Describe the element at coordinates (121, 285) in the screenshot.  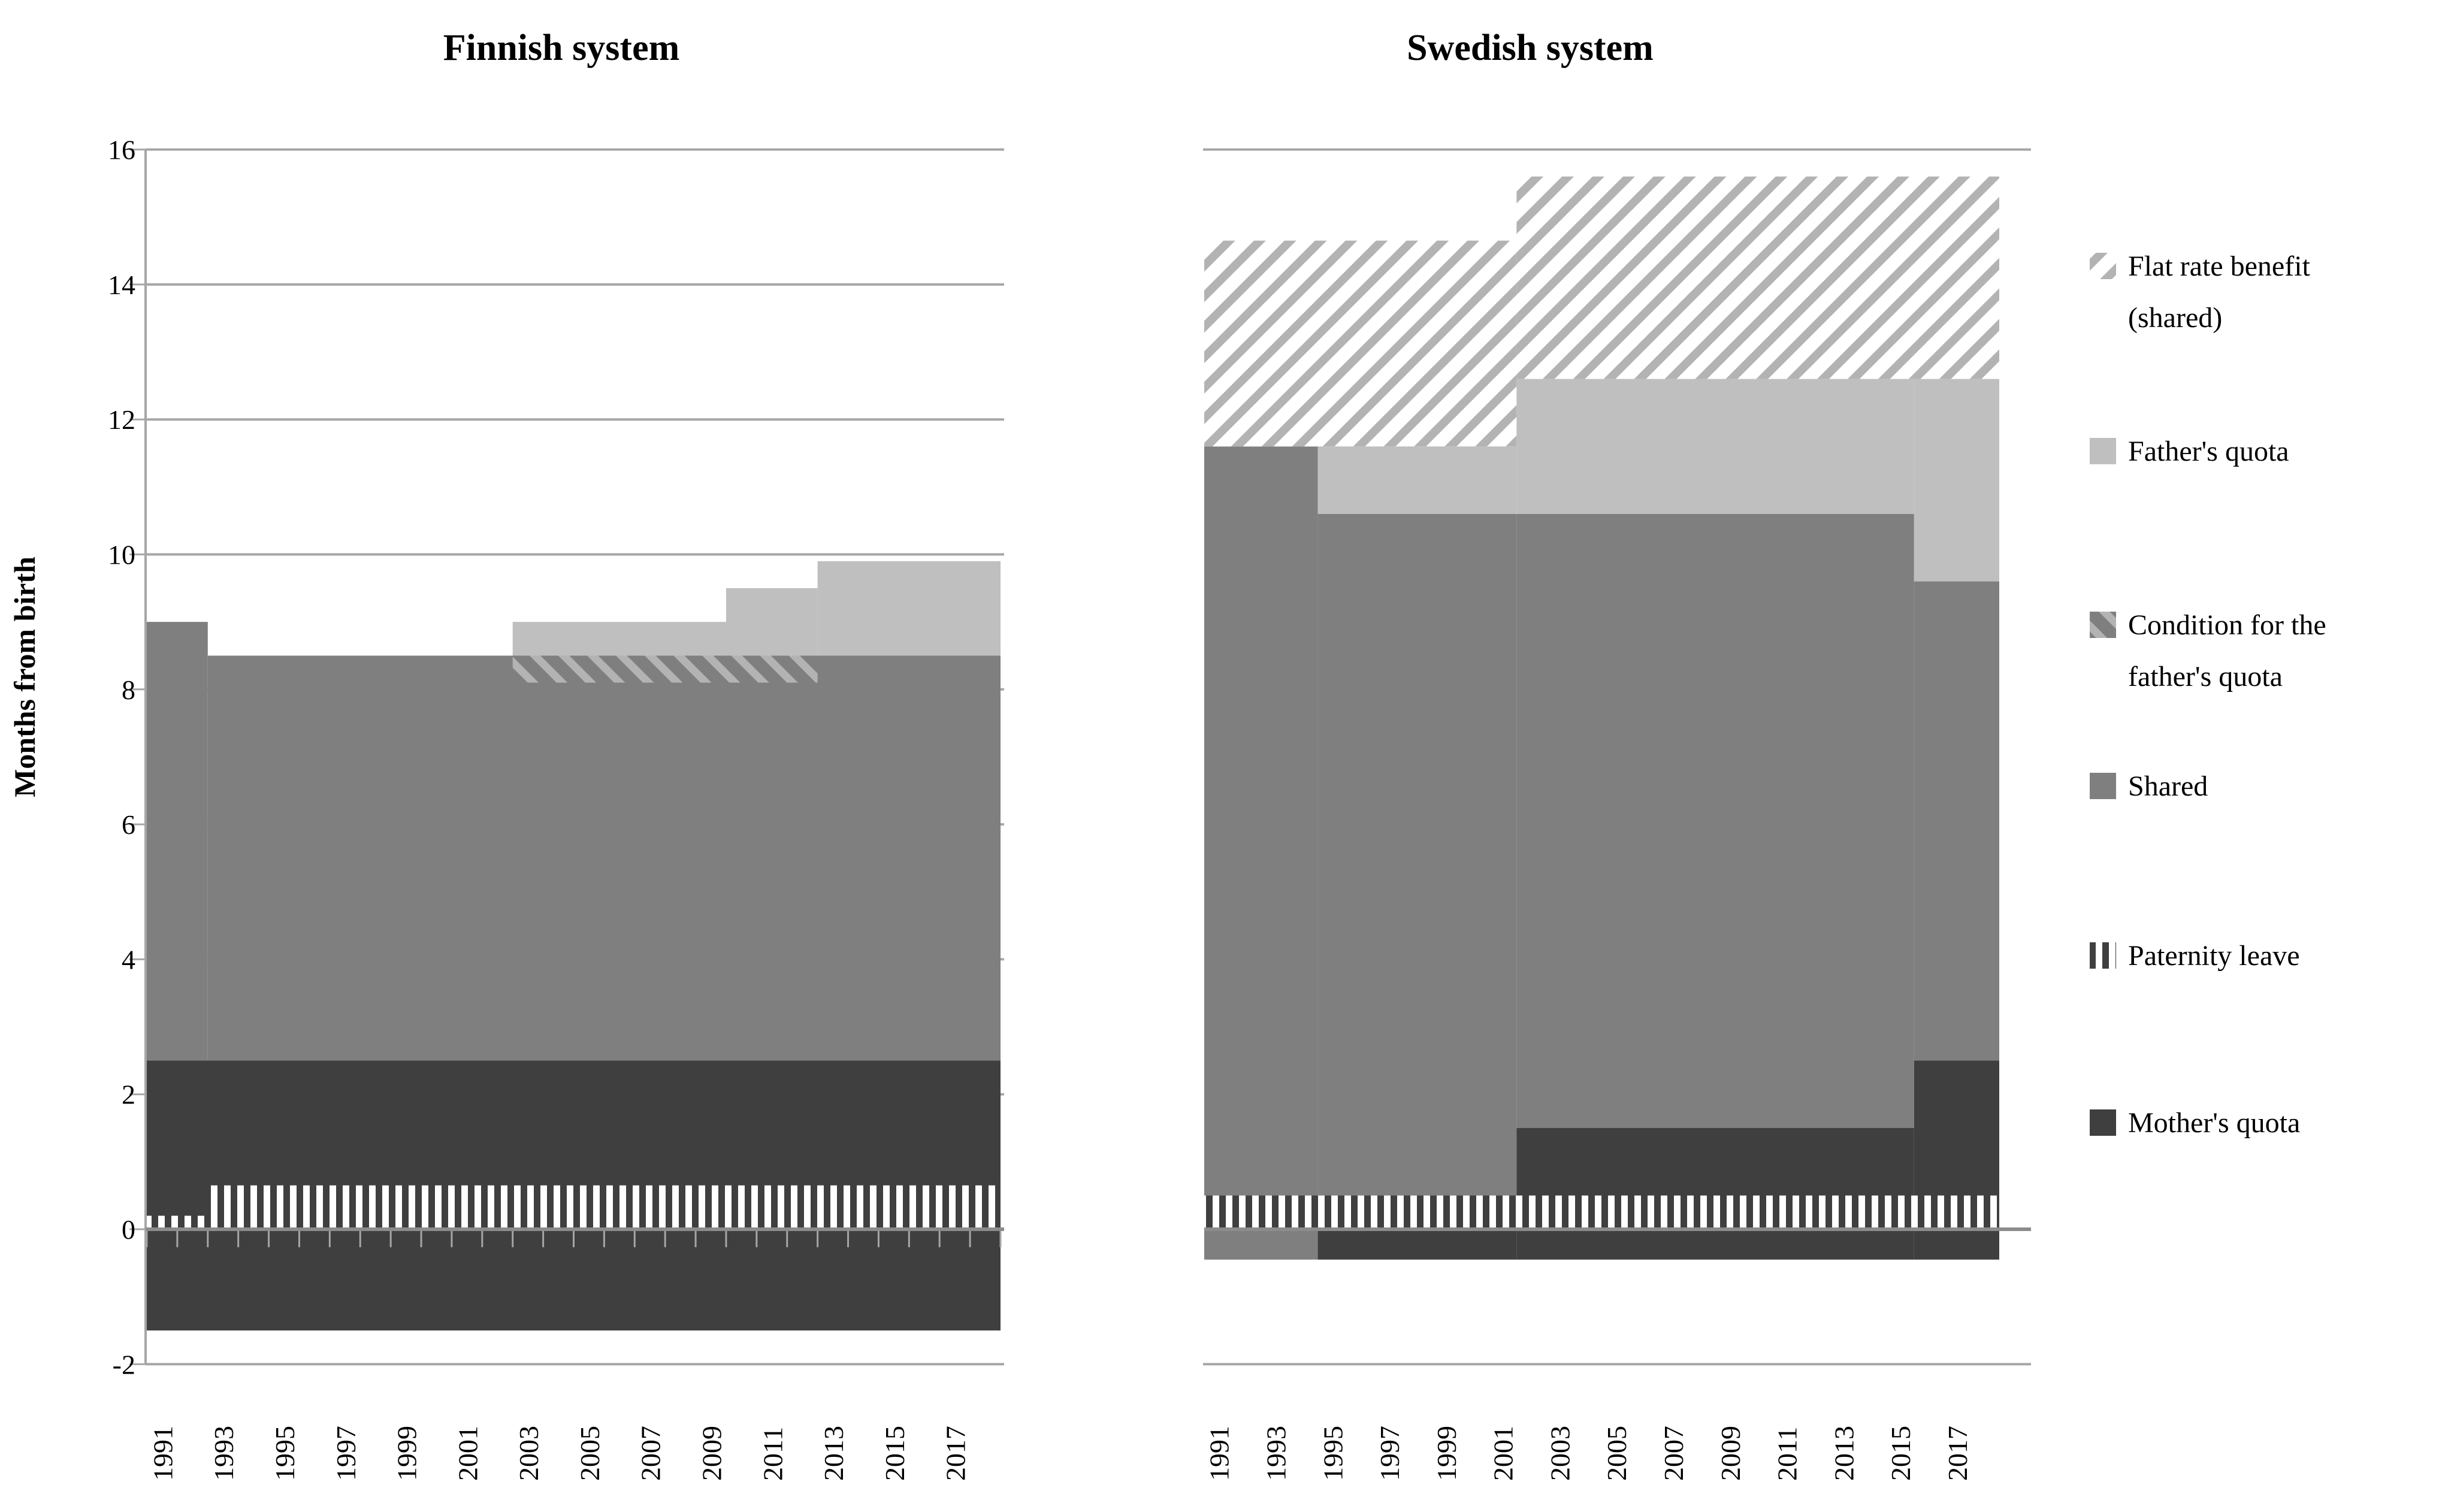
I see `y-tick-label-14: 14` at that location.